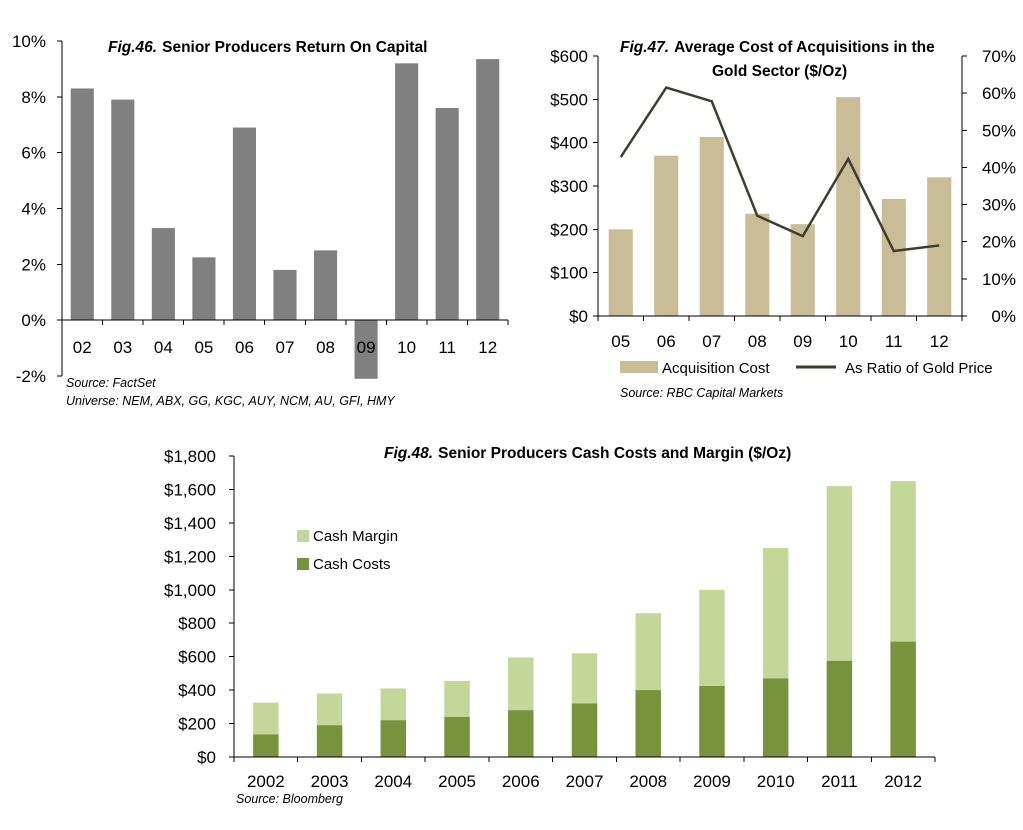  What do you see at coordinates (190, 523) in the screenshot?
I see `fig48-y-tick-label: $1,400` at bounding box center [190, 523].